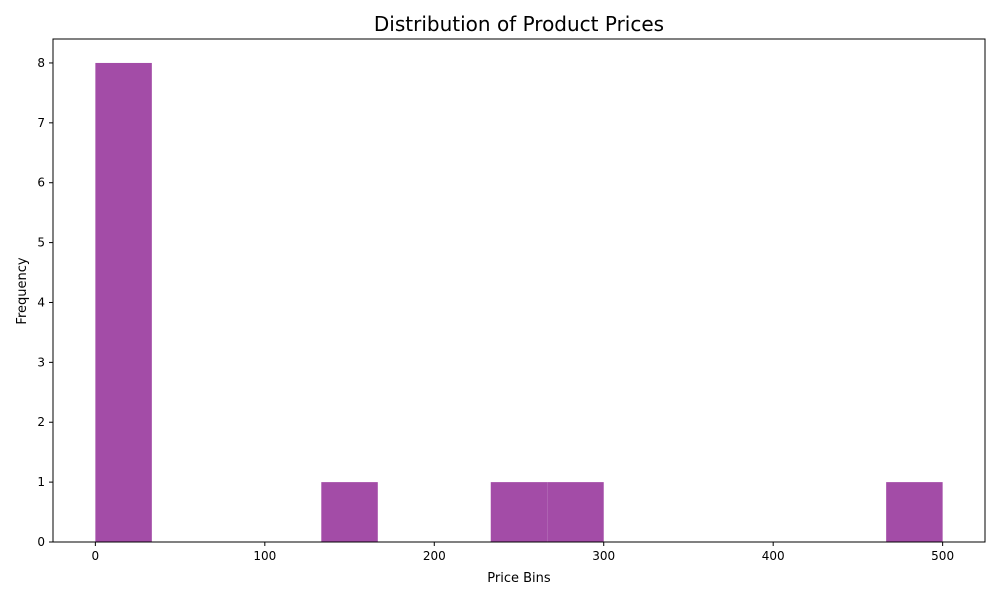  I want to click on x-tick-label: 500, so click(942, 556).